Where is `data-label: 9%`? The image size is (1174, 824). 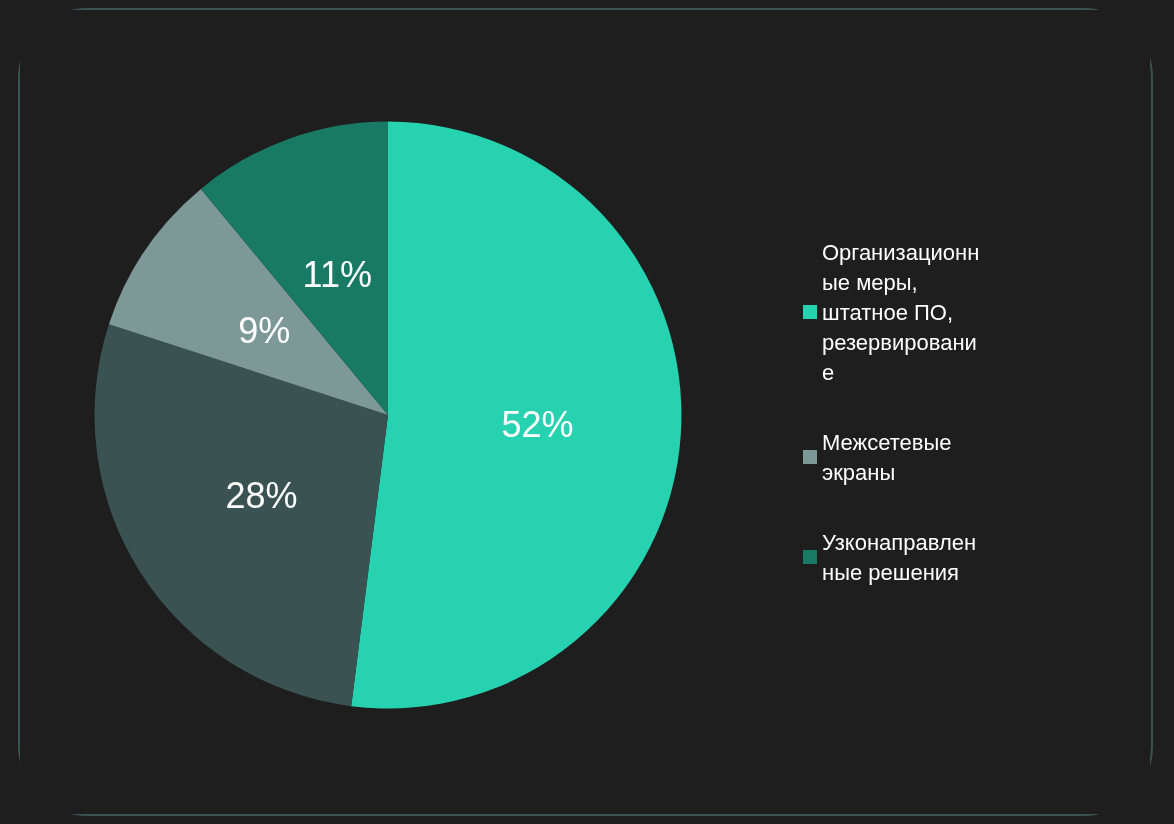 data-label: 9% is located at coordinates (264, 331).